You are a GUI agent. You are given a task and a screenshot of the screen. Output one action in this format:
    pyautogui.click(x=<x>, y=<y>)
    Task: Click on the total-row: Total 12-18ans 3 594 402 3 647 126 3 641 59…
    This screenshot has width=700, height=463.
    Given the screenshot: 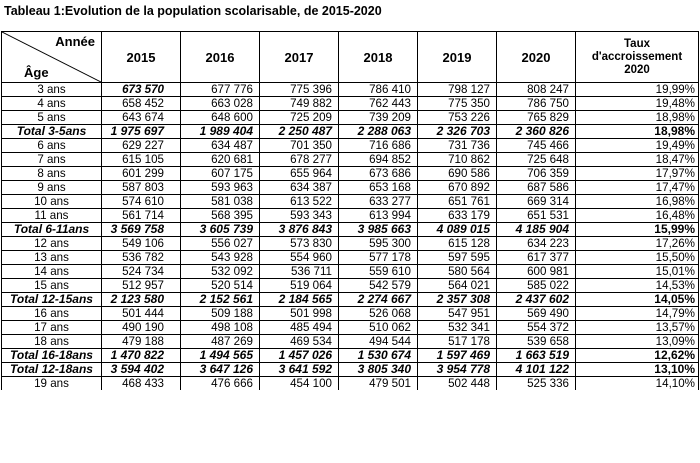 What is the action you would take?
    pyautogui.click(x=350, y=369)
    